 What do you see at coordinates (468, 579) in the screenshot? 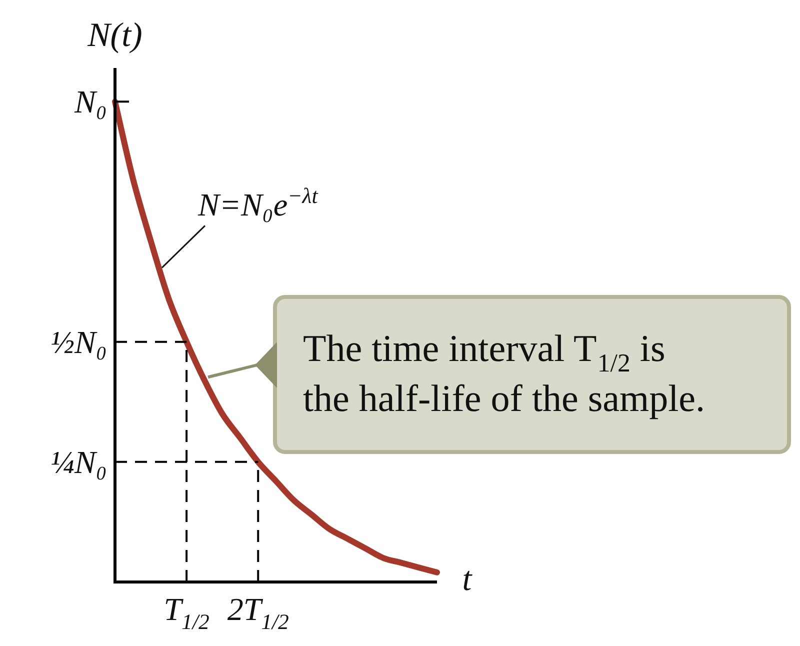
I see `x-axis-title: t` at bounding box center [468, 579].